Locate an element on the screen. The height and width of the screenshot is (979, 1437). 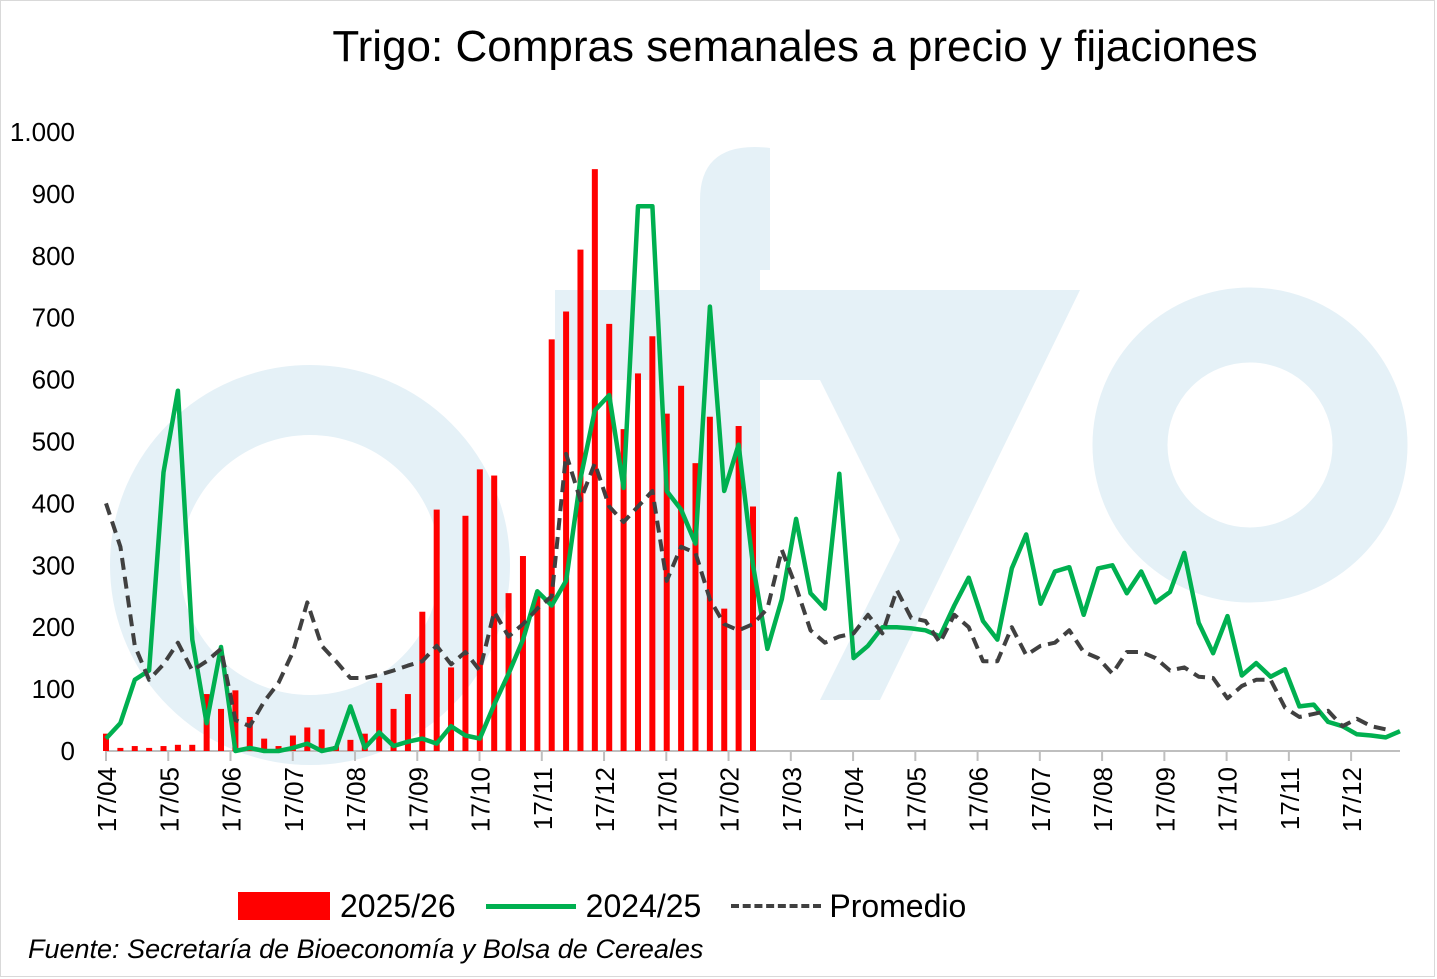
y-tick-label: 500 is located at coordinates (53, 442).